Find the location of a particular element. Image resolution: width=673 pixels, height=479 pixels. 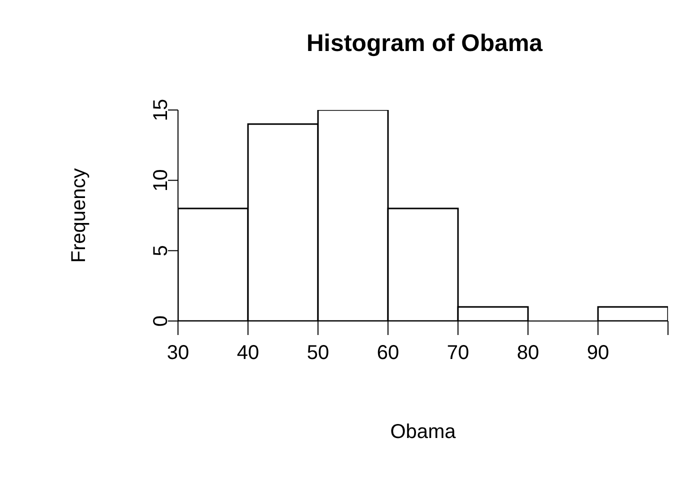

y-tick-label: 10 is located at coordinates (161, 180).